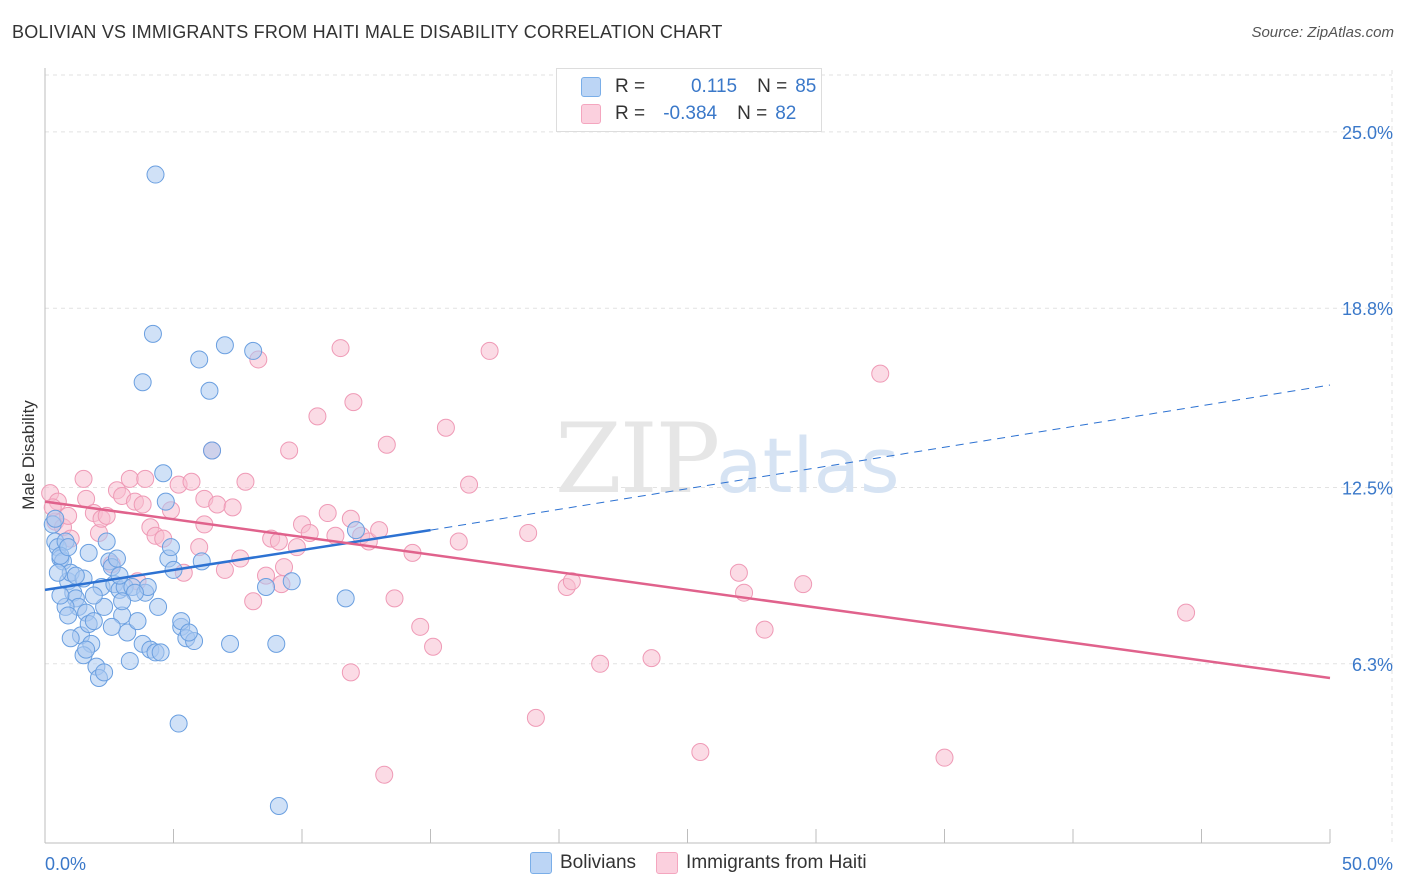 The width and height of the screenshot is (1406, 892). What do you see at coordinates (714, 86) in the screenshot?
I see `r-value-bolivians: 0.115` at bounding box center [714, 86].